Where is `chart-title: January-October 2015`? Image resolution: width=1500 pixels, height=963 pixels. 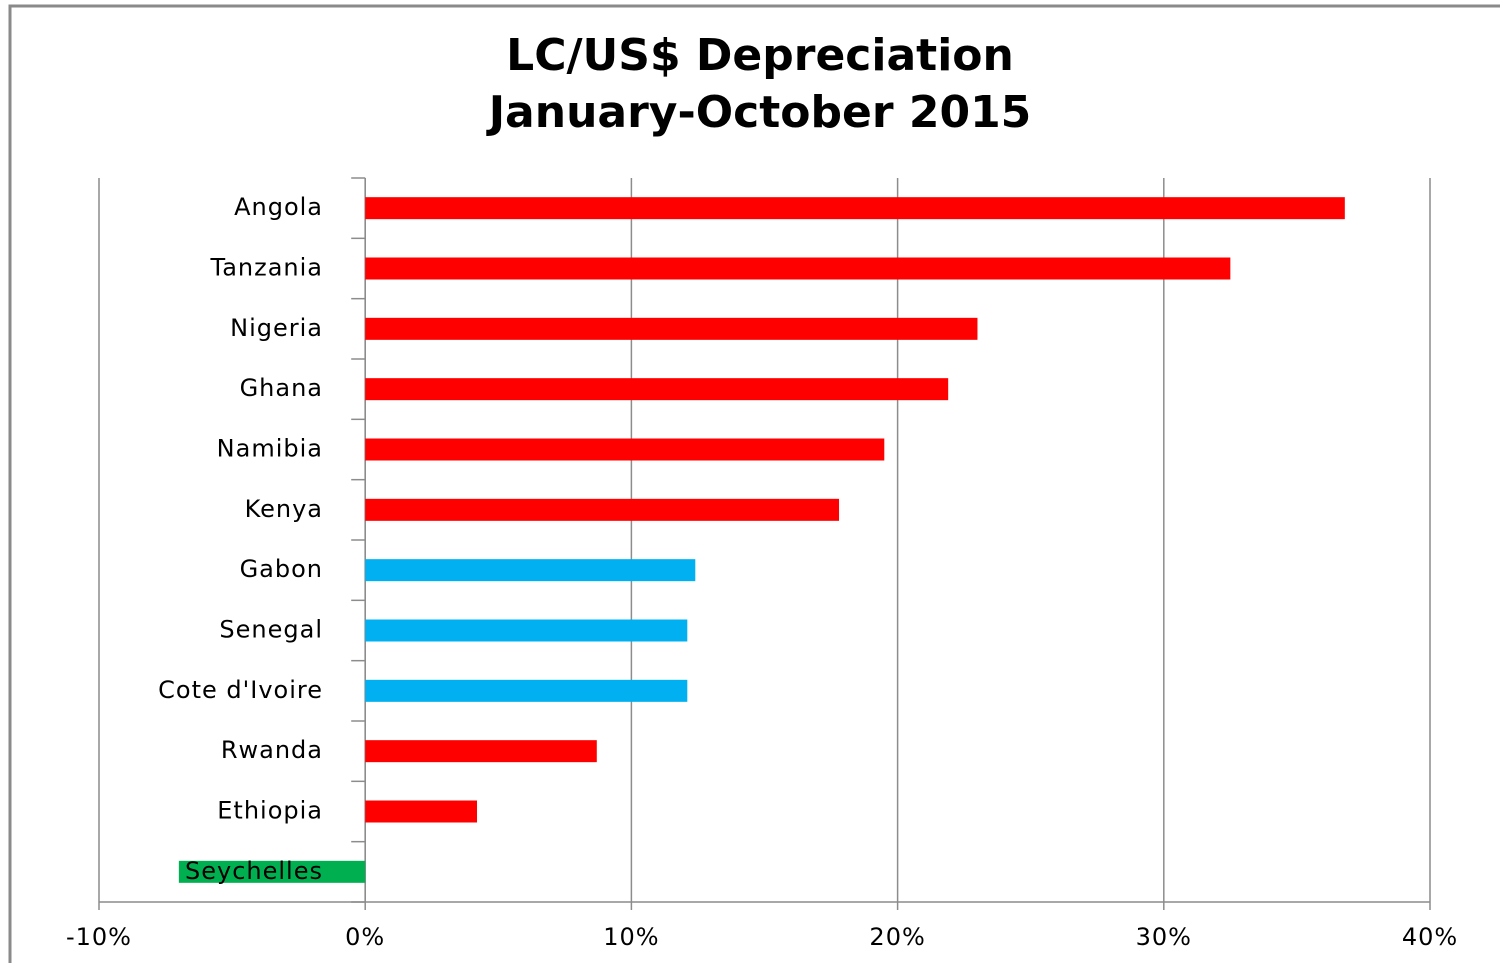 chart-title: January-October 2015 is located at coordinates (759, 112).